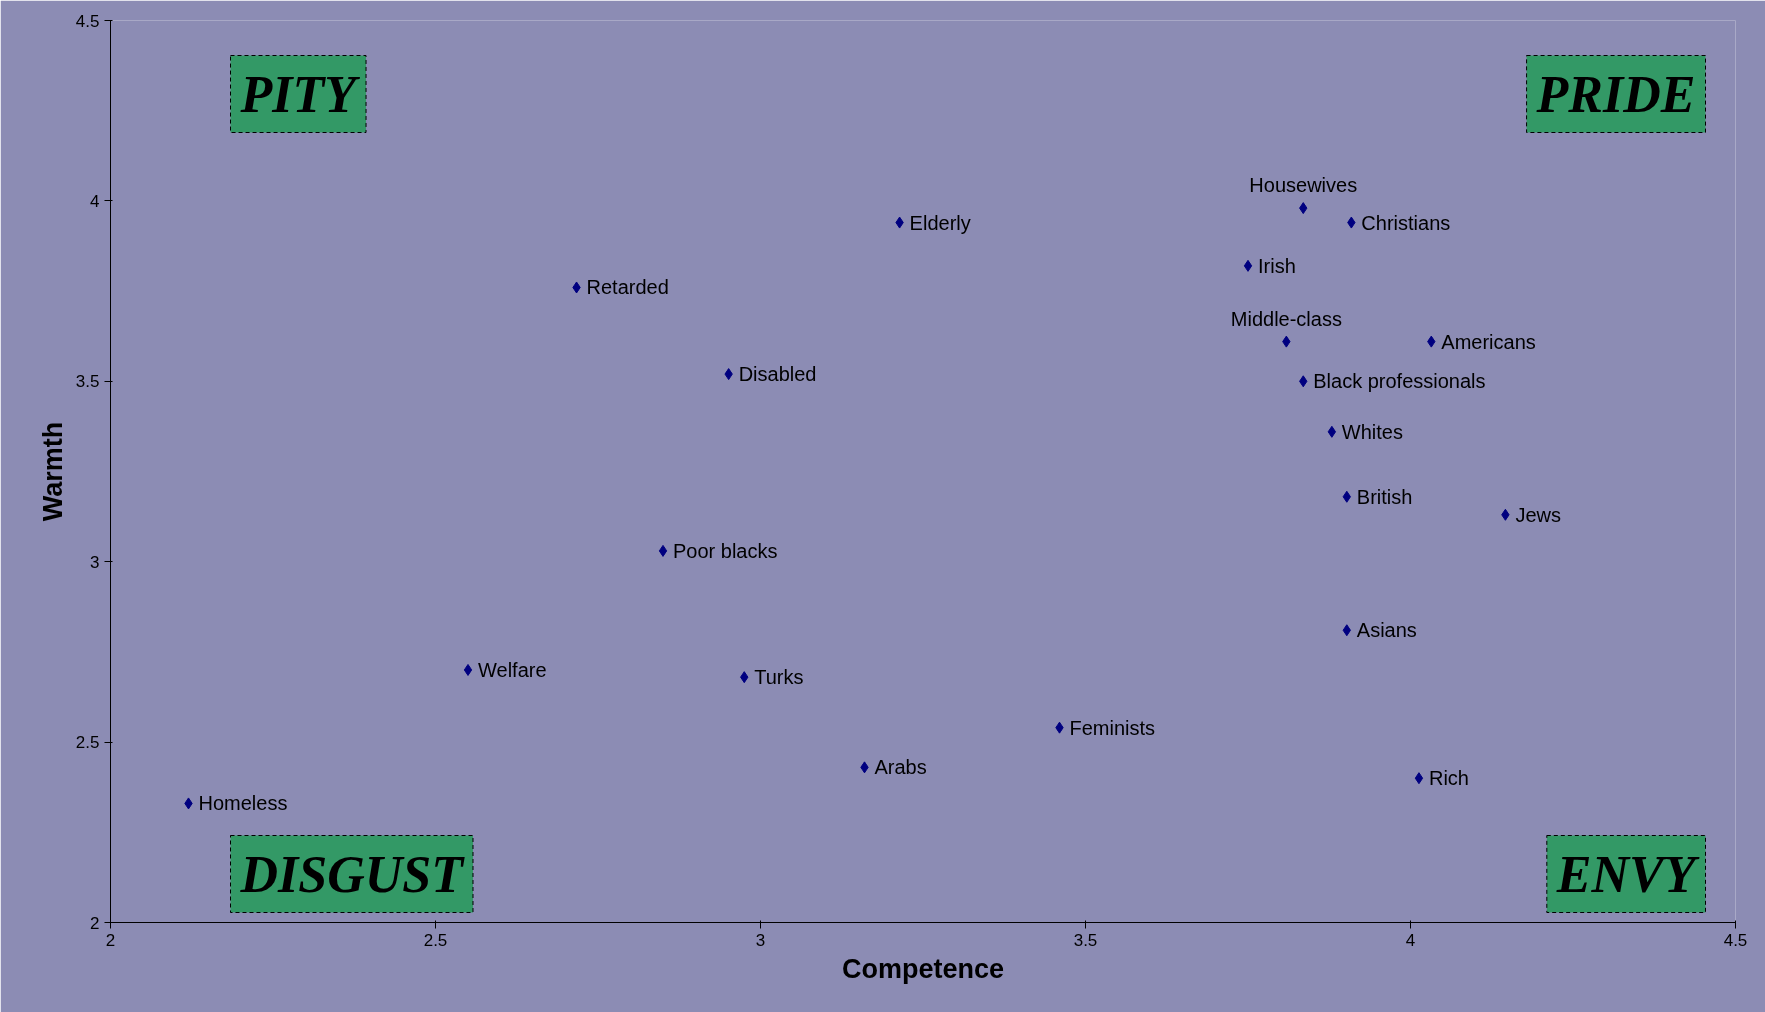 This screenshot has width=1765, height=1012. What do you see at coordinates (1085, 940) in the screenshot?
I see `x-tick-label: 3.5` at bounding box center [1085, 940].